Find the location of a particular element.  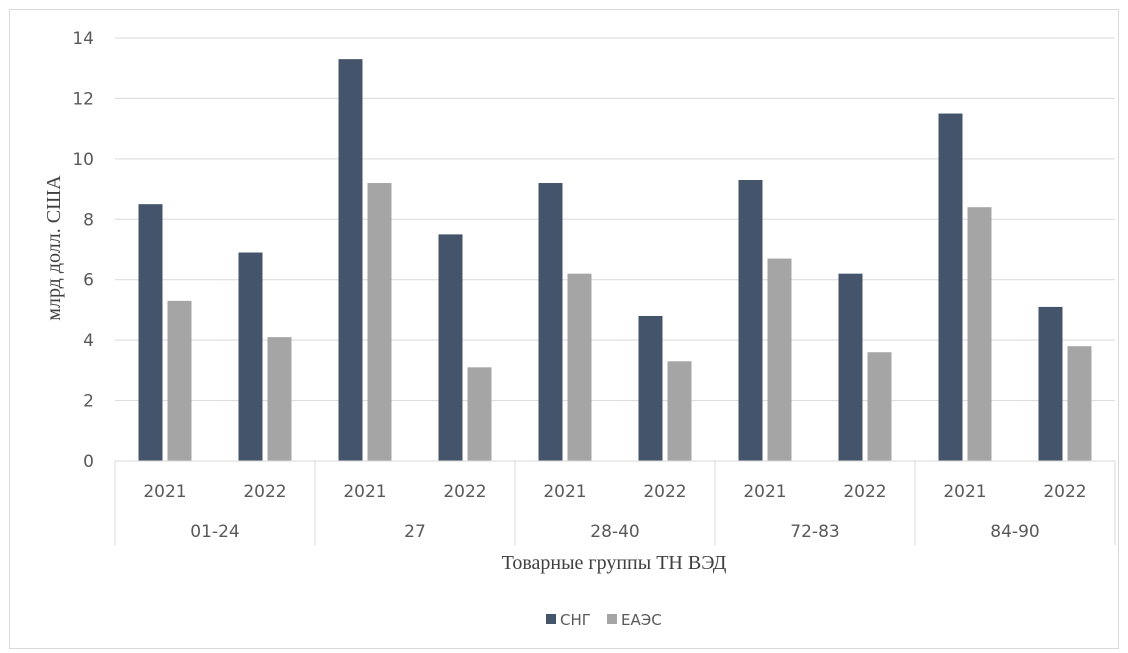

x-axis-title: Товарные группы ТН ВЭД is located at coordinates (614, 563).